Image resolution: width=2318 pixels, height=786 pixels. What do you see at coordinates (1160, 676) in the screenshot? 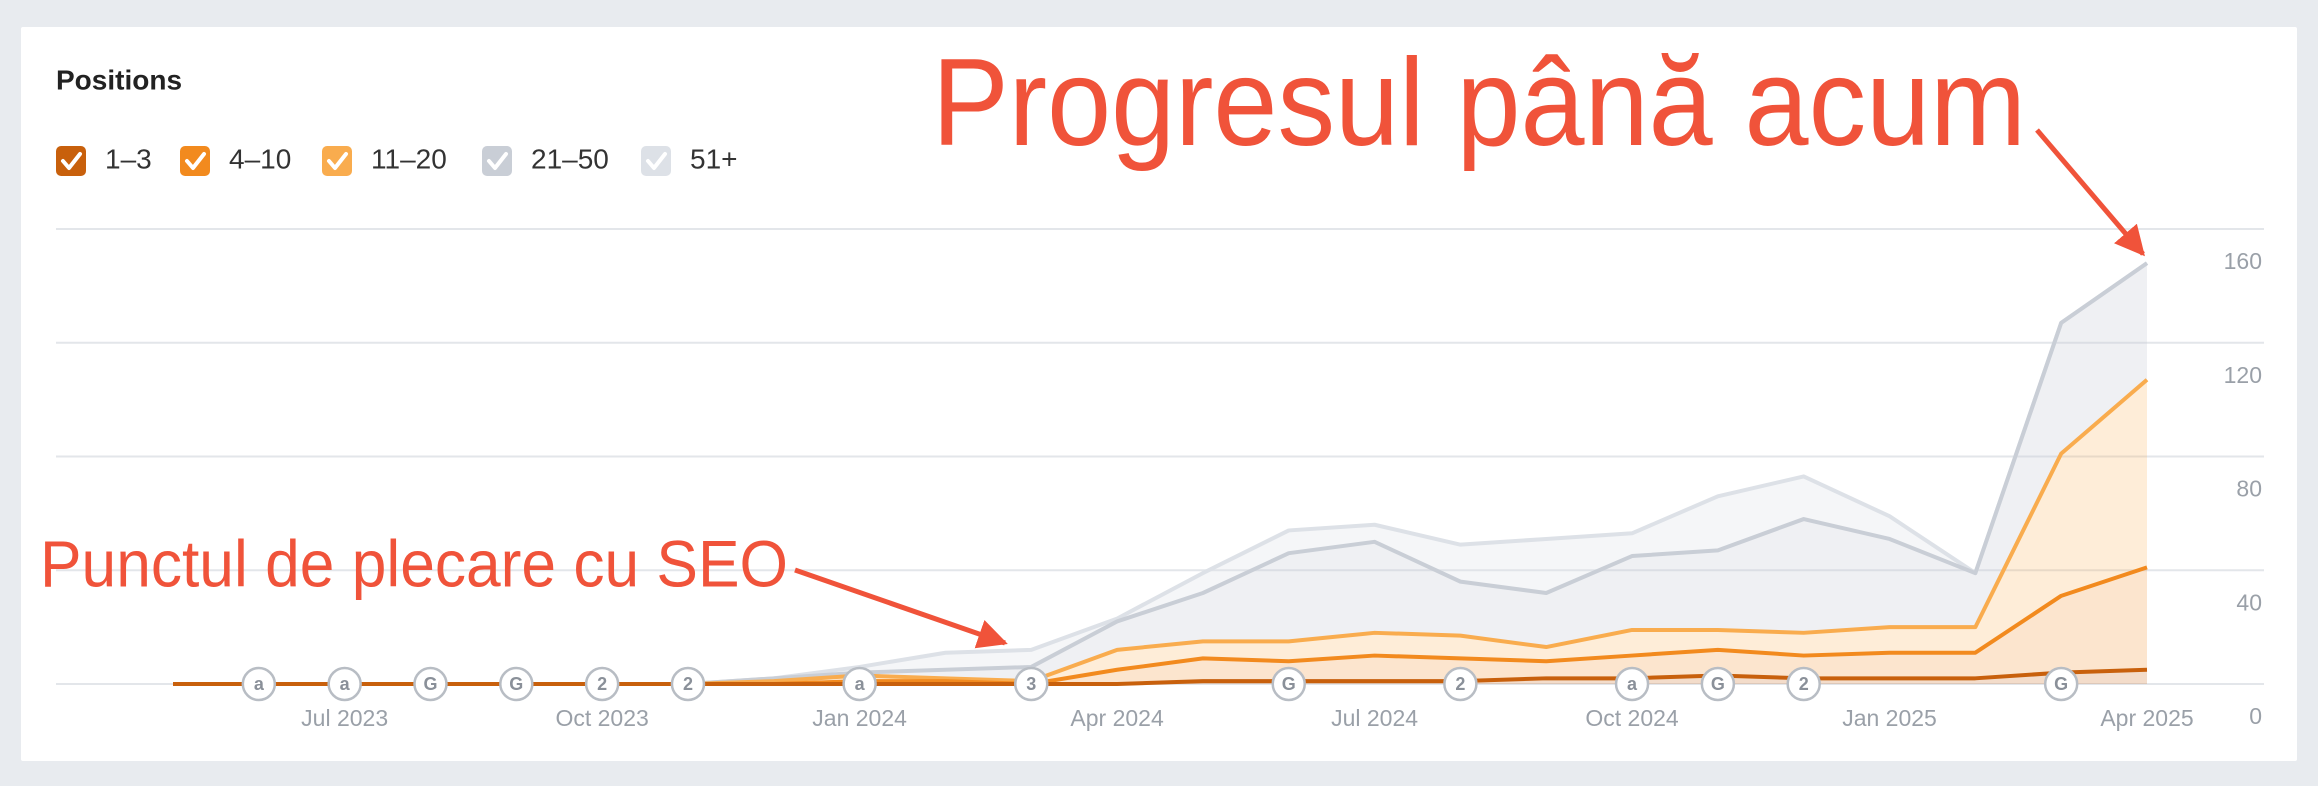
I see `area-fill` at bounding box center [1160, 676].